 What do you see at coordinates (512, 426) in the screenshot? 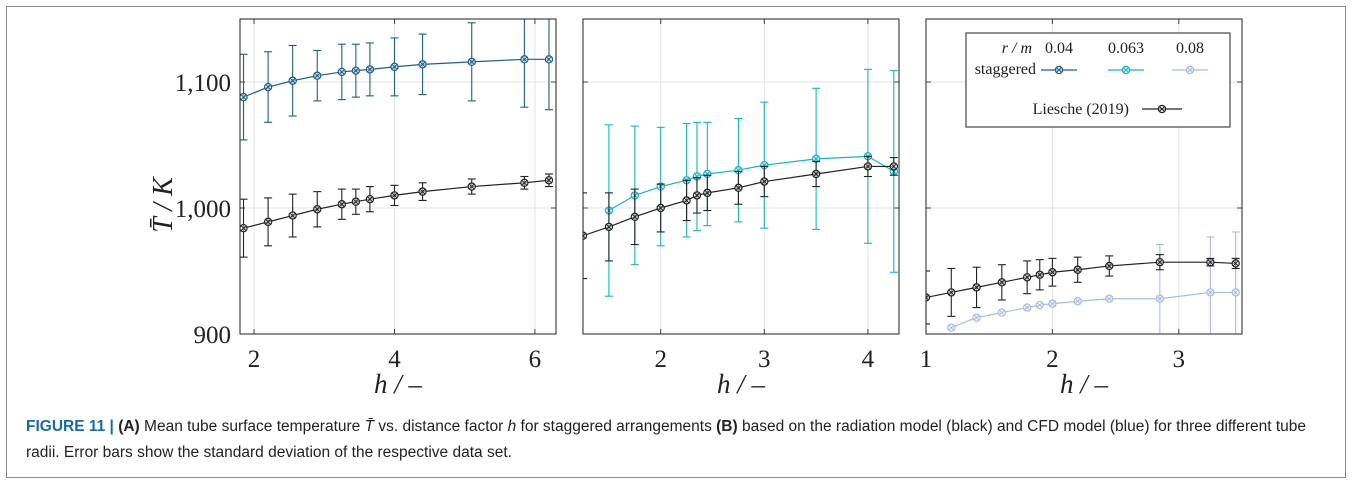
I see `caption-symbol-h: h` at bounding box center [512, 426].